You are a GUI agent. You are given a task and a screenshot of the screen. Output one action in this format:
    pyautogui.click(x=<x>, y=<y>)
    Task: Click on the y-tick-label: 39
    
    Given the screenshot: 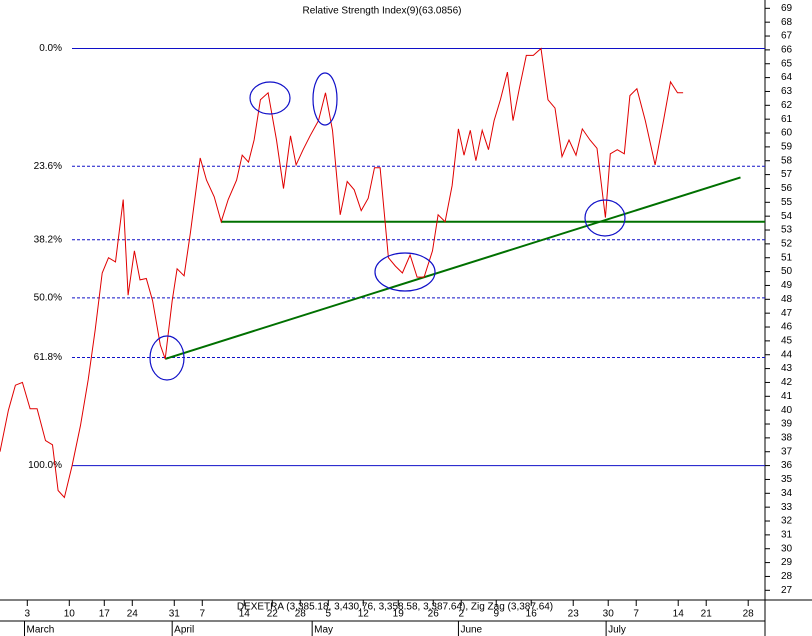 What is the action you would take?
    pyautogui.click(x=787, y=424)
    